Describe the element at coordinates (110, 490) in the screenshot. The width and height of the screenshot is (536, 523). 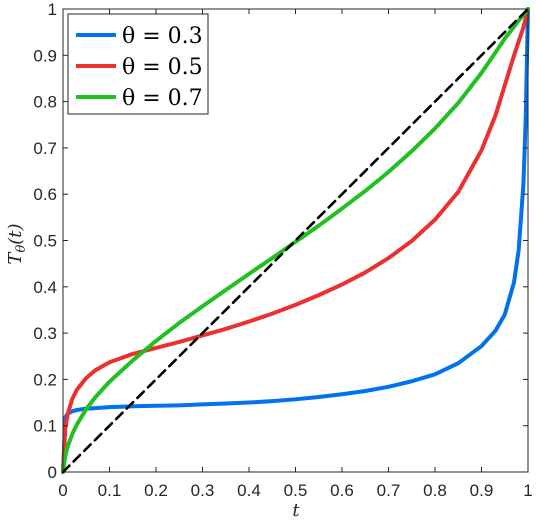
I see `x-tick-label: 0.1` at that location.